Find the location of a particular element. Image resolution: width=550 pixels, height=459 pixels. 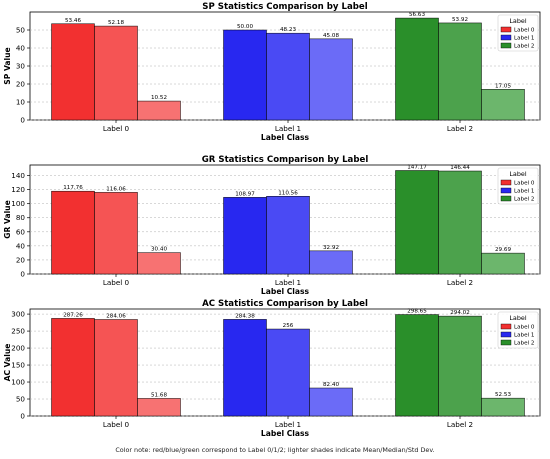

bar-value-label: 256 is located at coordinates (288, 326).